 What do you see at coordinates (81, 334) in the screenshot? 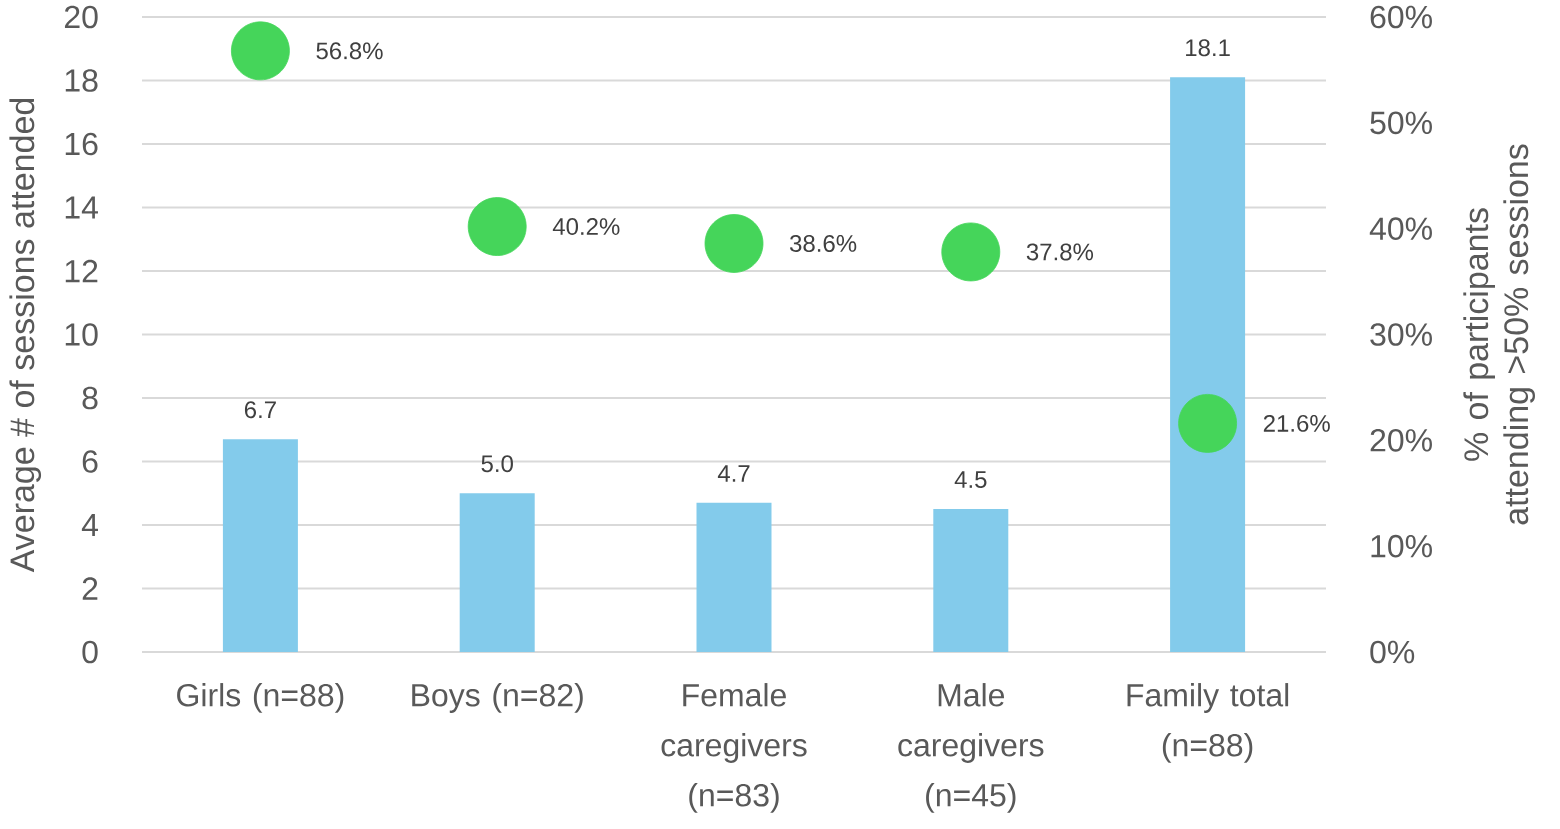
I see `y-tick-label: 10` at bounding box center [81, 334].